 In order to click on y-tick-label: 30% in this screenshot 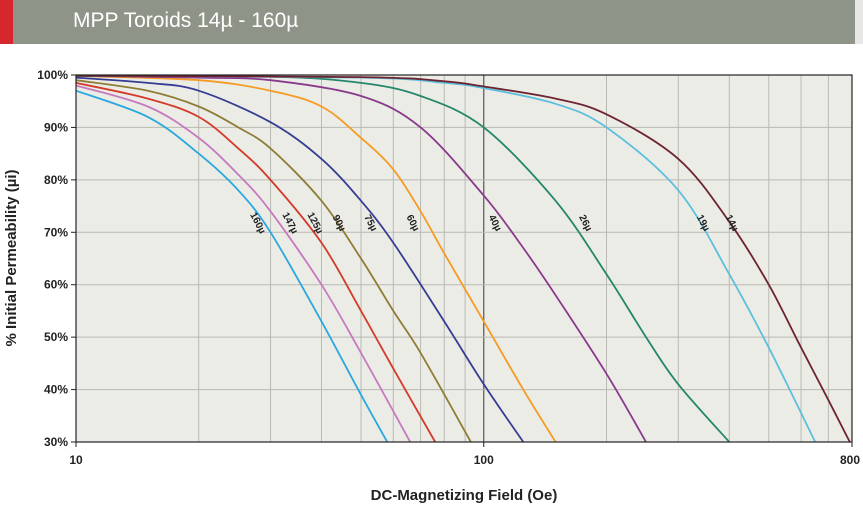, I will do `click(56, 442)`.